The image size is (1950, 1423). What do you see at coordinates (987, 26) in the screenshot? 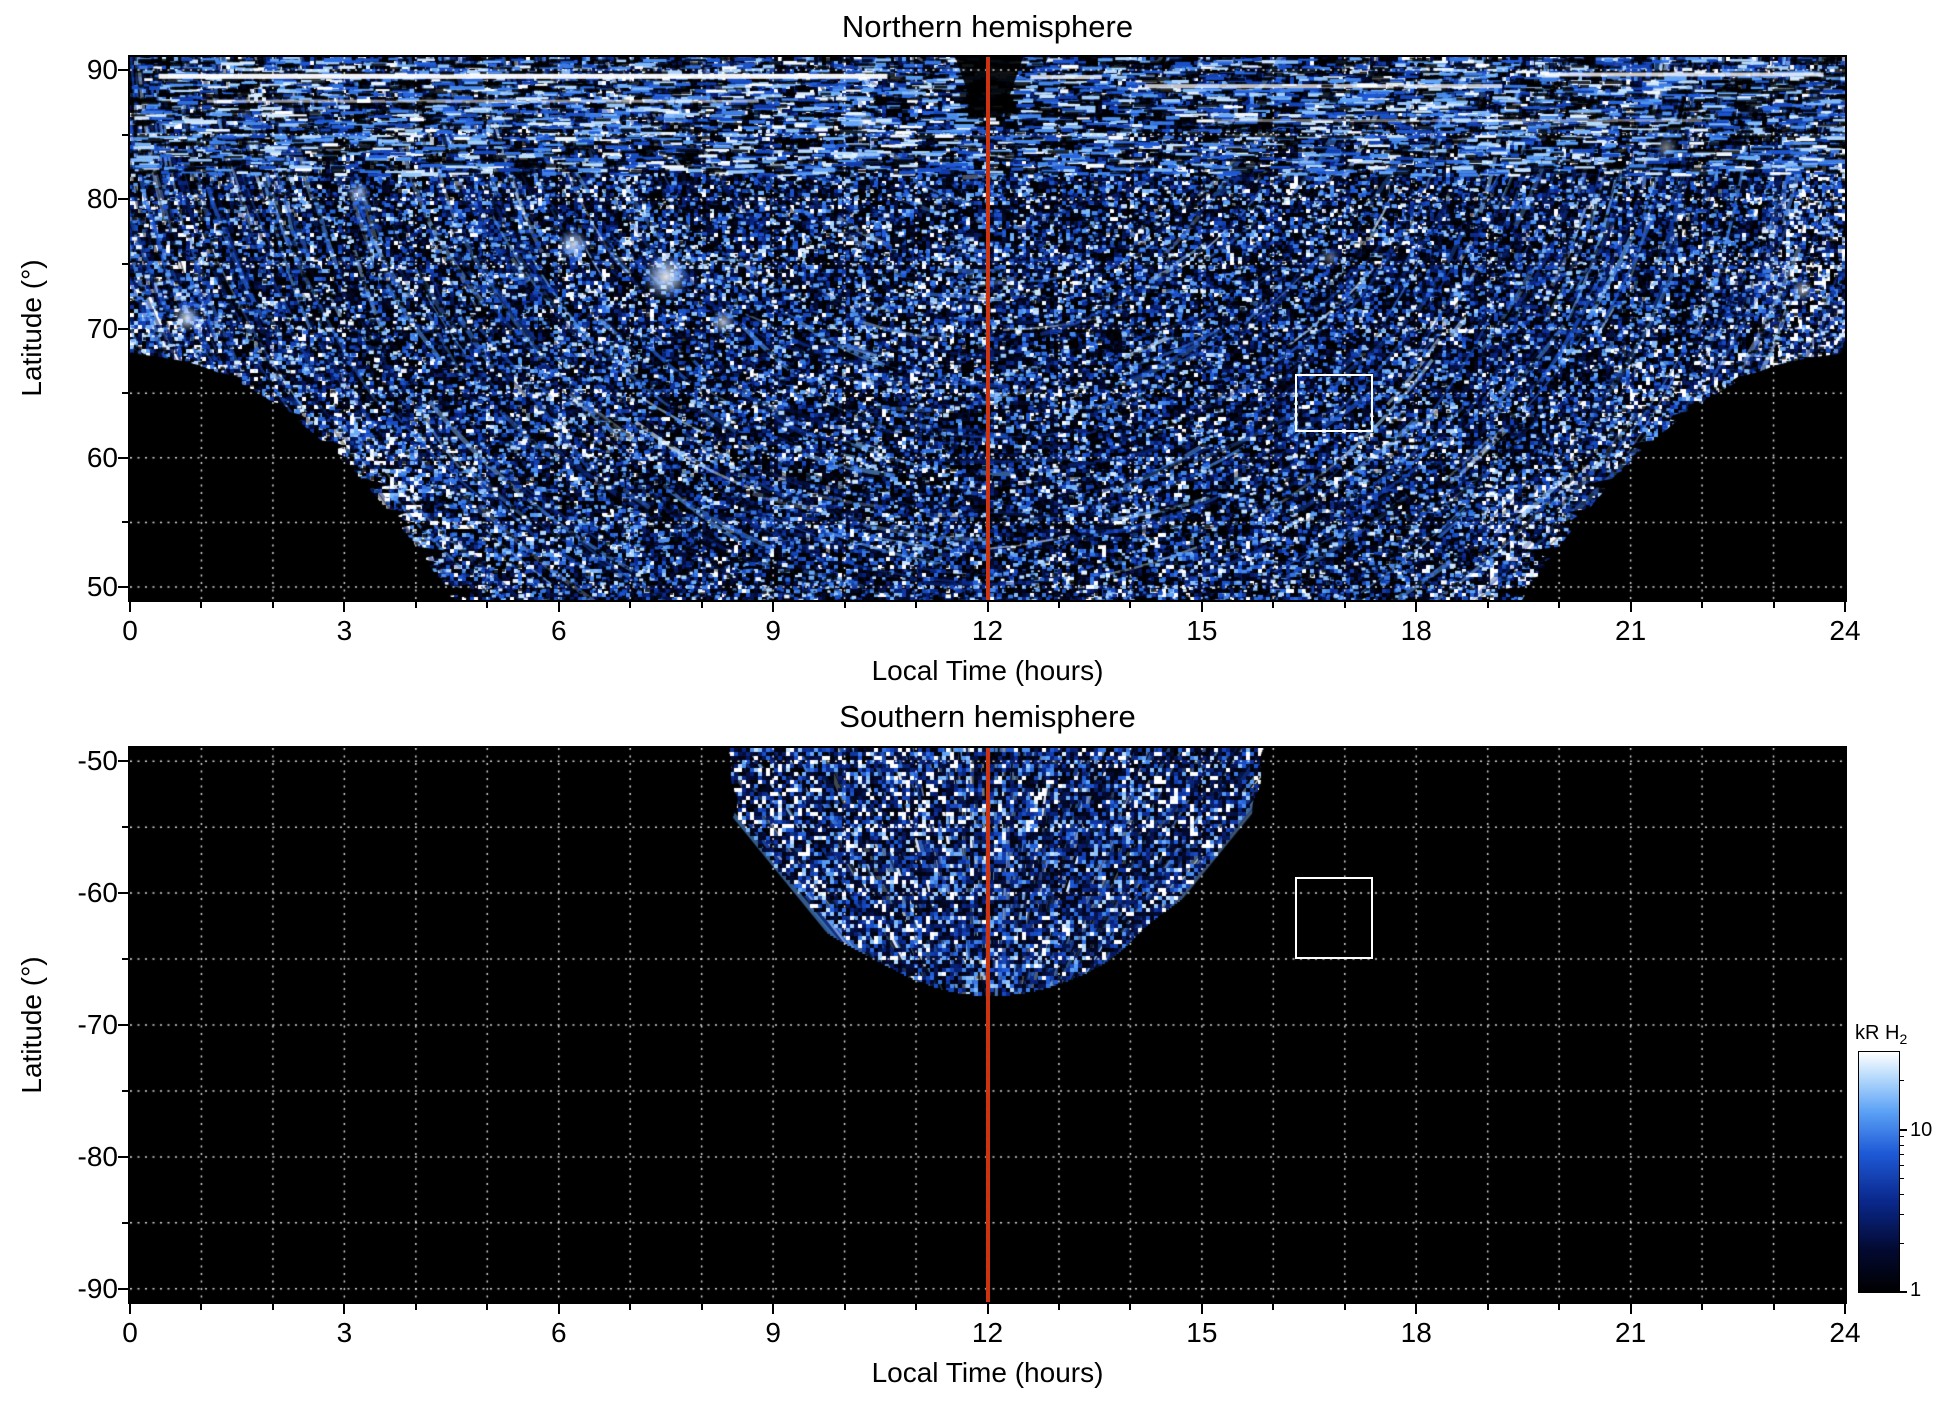
I see `north-panel-title: Northern hemisphere` at bounding box center [987, 26].